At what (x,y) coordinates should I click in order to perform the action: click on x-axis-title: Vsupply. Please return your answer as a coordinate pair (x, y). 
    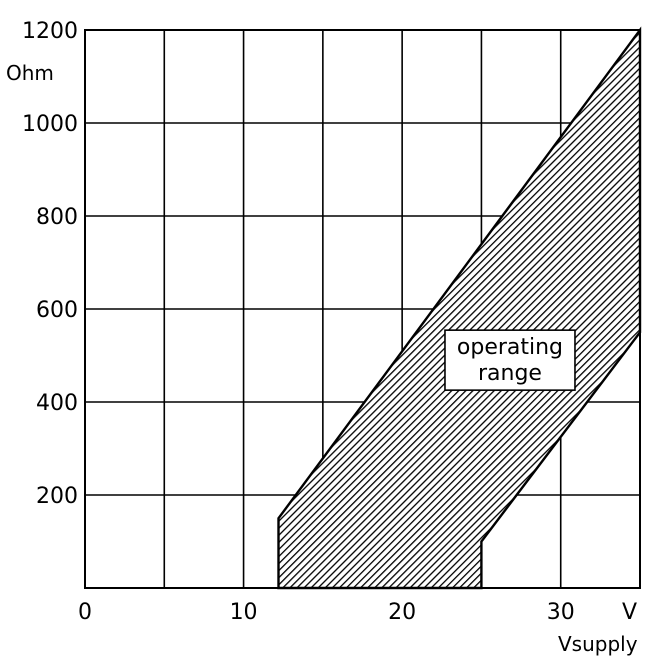
    Looking at the image, I should click on (598, 644).